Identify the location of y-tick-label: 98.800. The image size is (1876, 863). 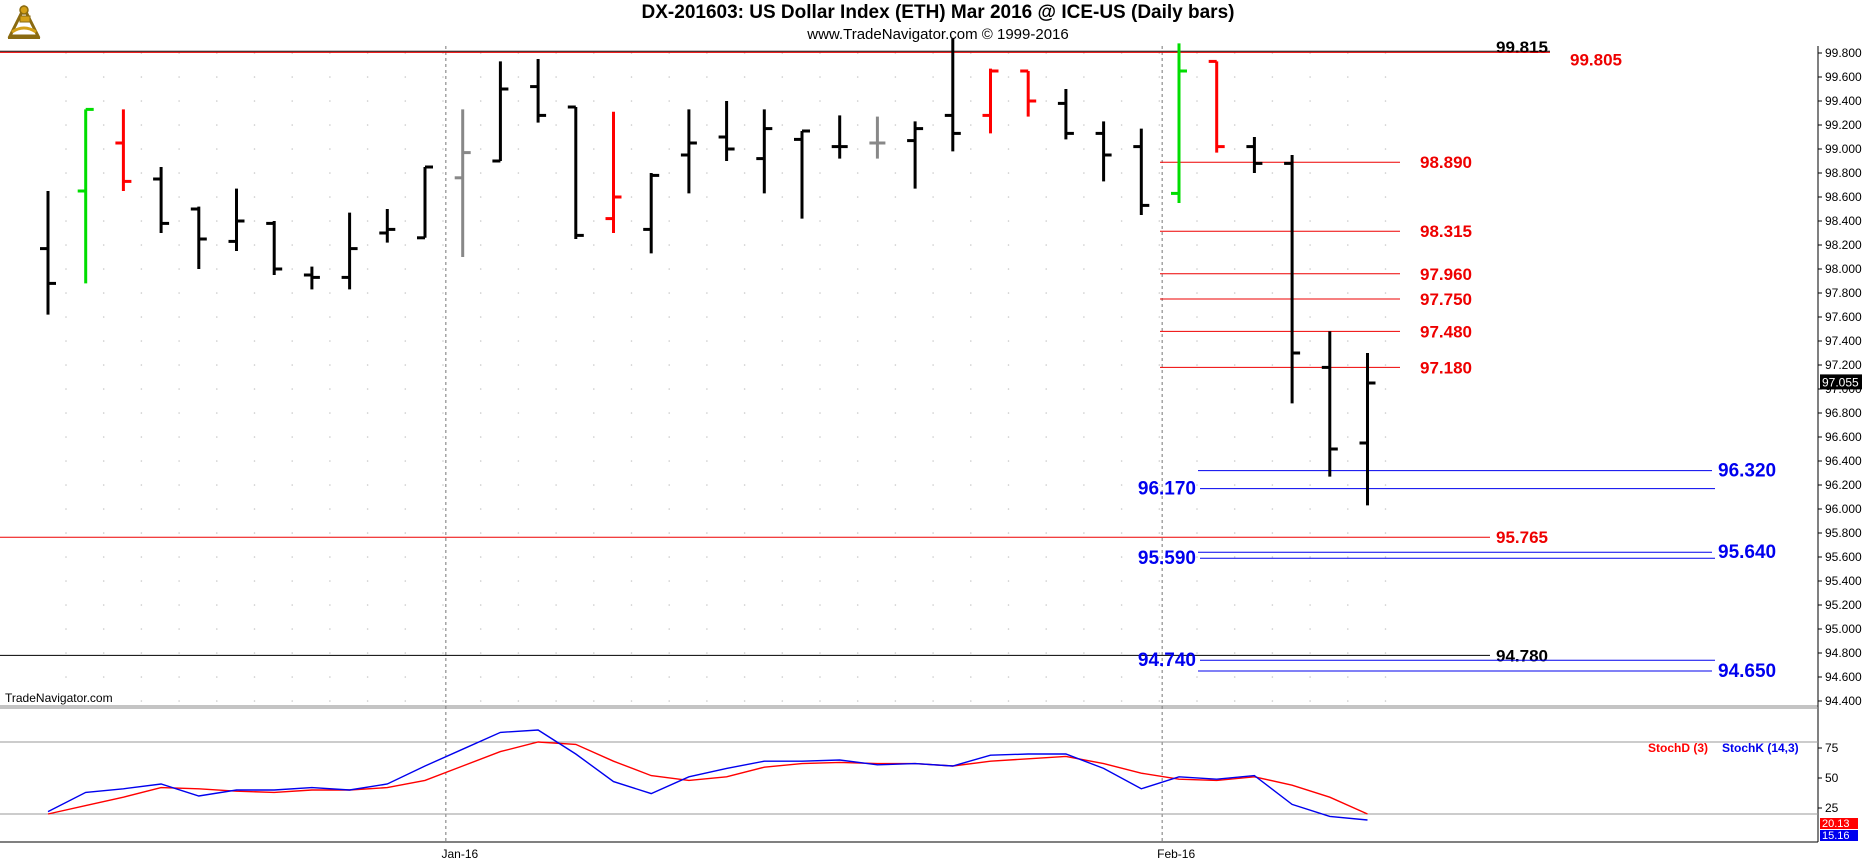
(1843, 173).